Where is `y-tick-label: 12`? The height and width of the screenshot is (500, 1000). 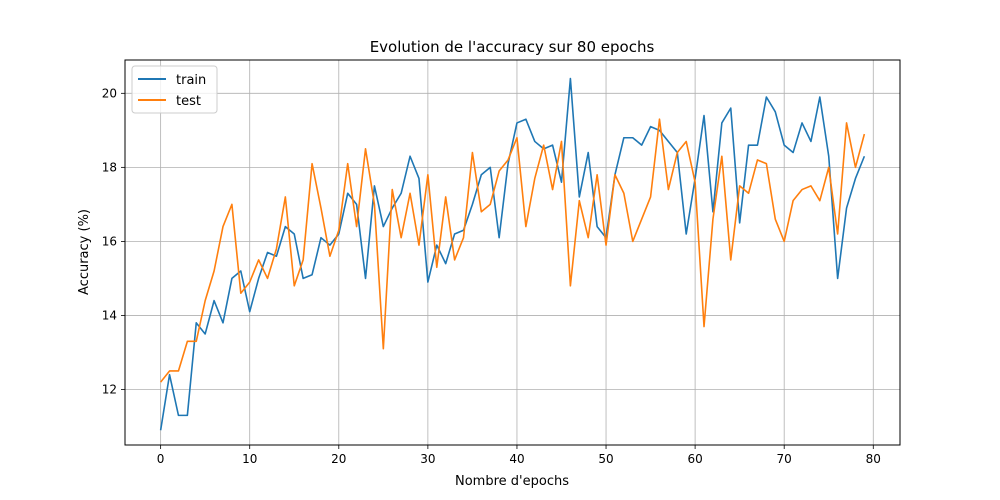
y-tick-label: 12 is located at coordinates (109, 389).